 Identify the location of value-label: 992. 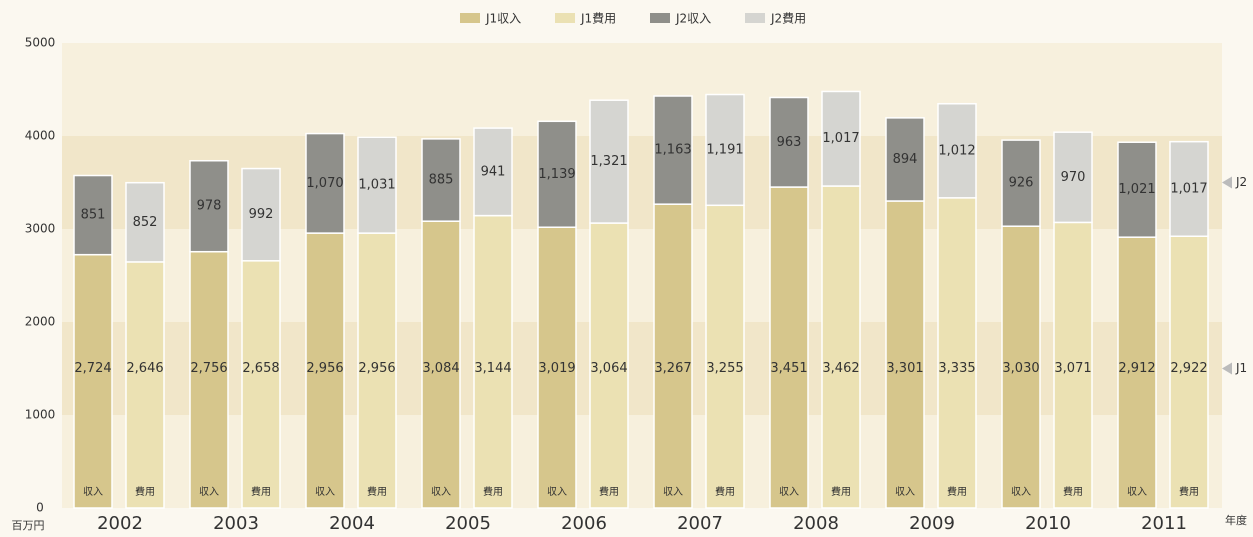
(261, 214).